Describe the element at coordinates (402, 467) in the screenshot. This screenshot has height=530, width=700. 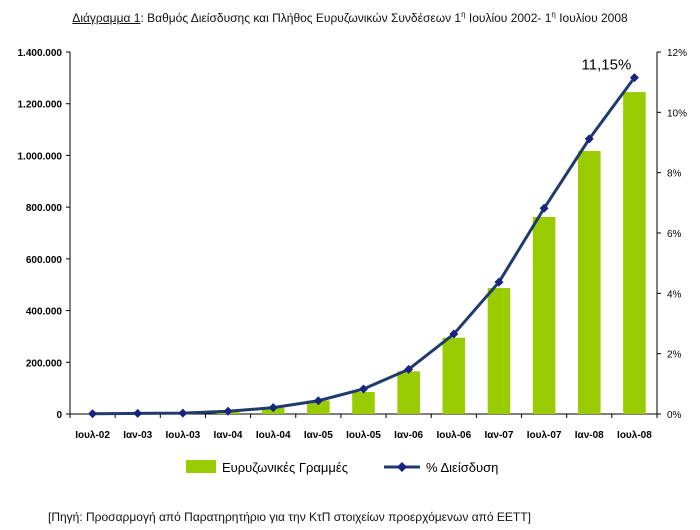
I see `legend-line-marker` at that location.